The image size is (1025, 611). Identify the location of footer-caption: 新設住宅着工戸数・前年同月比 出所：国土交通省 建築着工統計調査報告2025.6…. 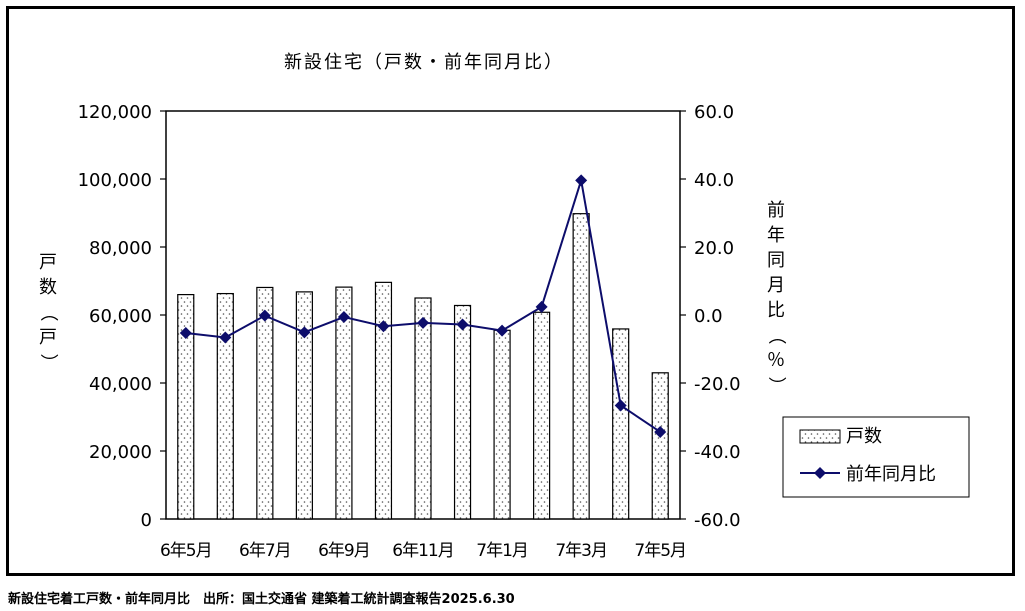
(261, 599).